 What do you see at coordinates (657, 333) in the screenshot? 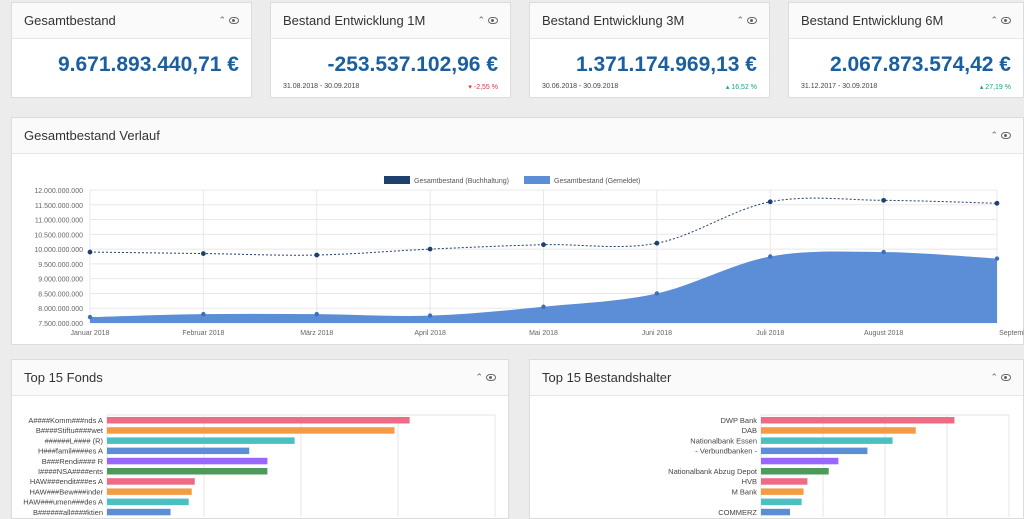
I see `x-tick-label: Juni 2018` at bounding box center [657, 333].